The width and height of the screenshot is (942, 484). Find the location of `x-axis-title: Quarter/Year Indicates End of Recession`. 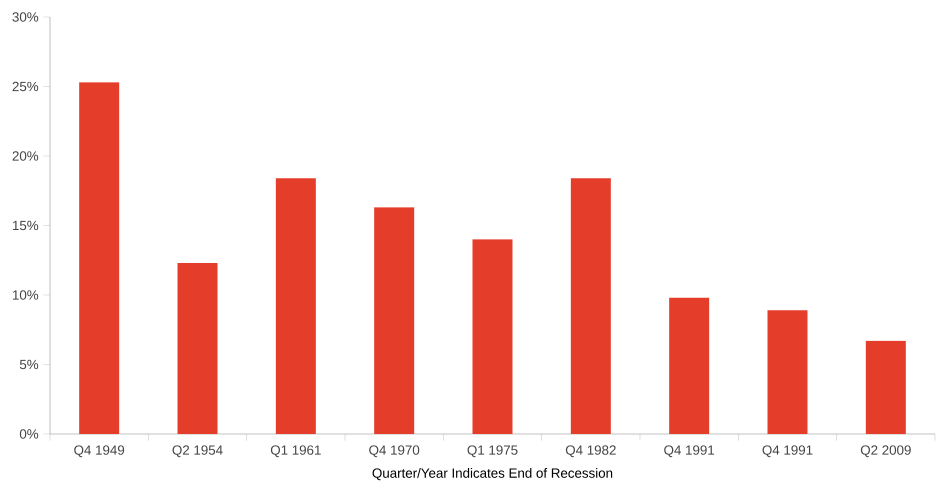

x-axis-title: Quarter/Year Indicates End of Recession is located at coordinates (492, 474).